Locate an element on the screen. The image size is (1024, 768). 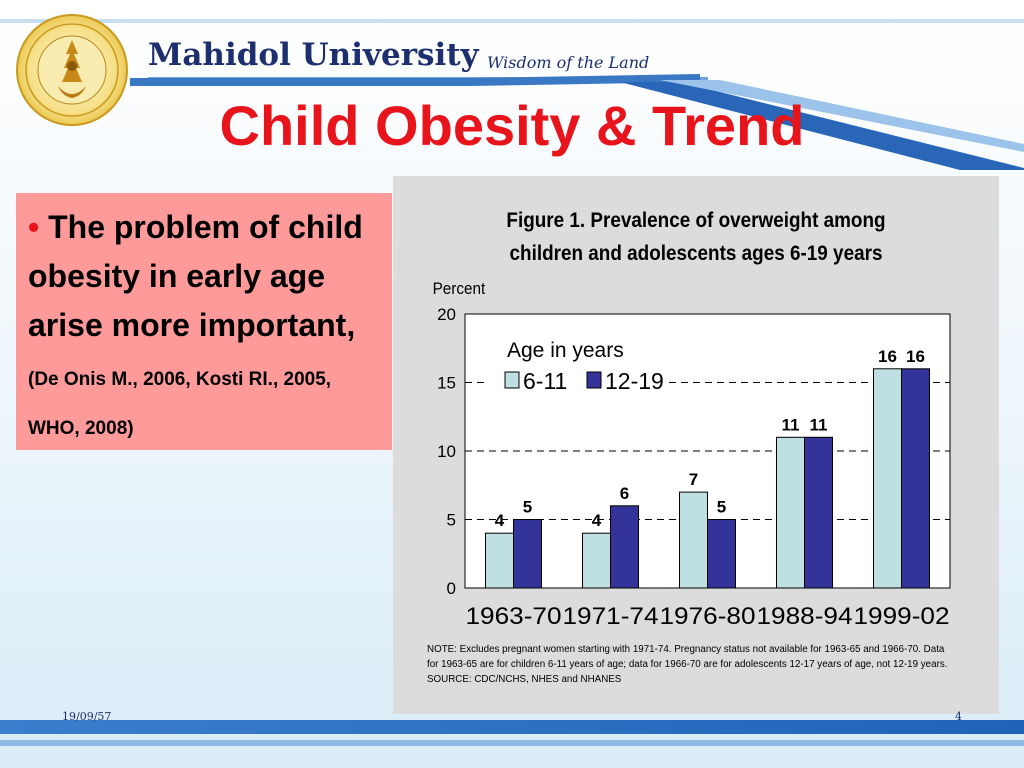
legend-title: Age in years is located at coordinates (565, 350).